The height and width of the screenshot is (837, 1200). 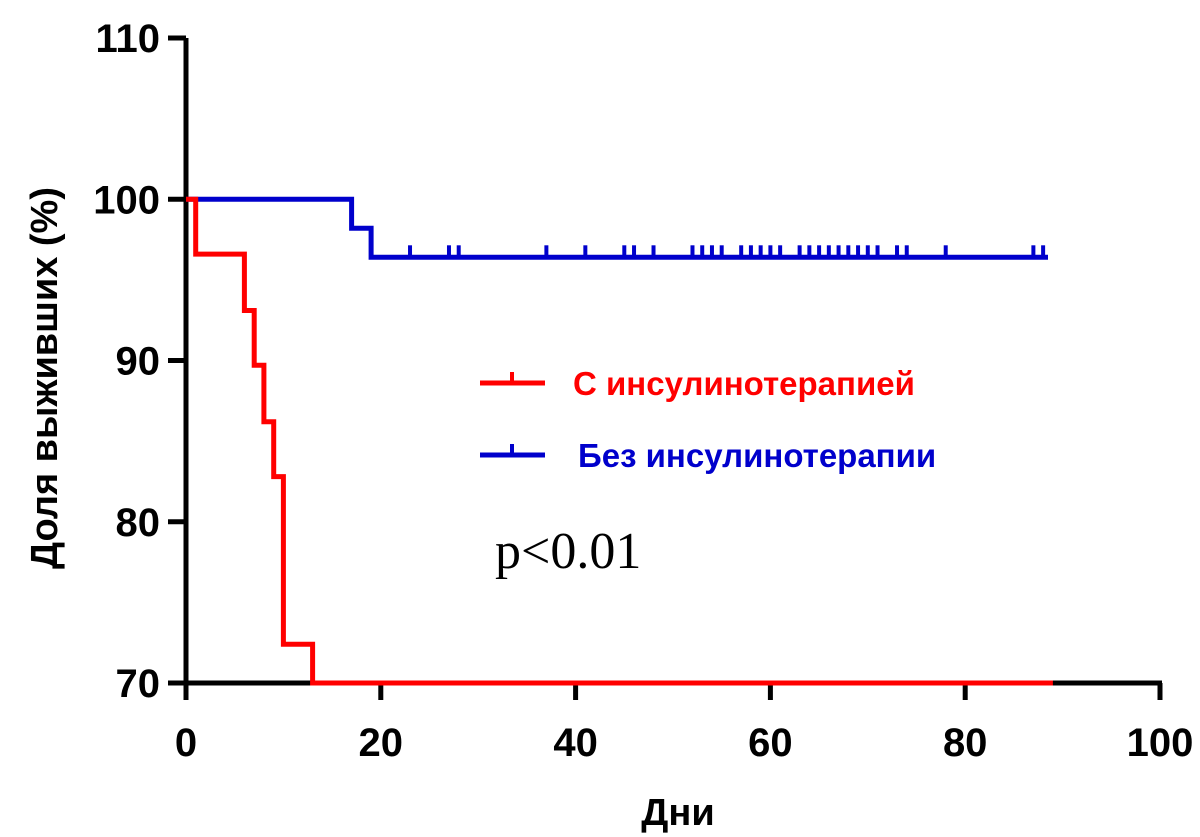 I want to click on p-value-annotation: p<0.01, so click(x=568, y=551).